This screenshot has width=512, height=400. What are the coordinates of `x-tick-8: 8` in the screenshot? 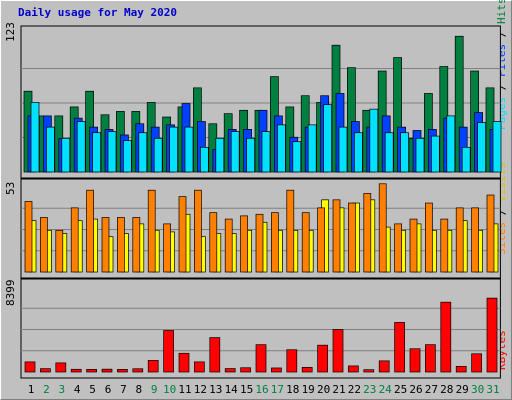 It's located at (138, 389).